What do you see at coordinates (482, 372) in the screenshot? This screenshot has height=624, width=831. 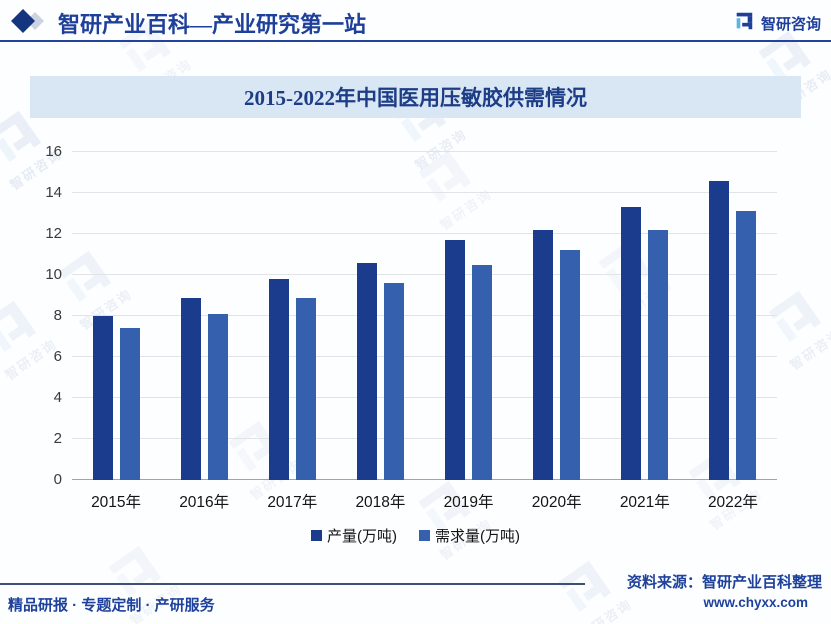 I see `bar-需求量(万吨)-2019年` at bounding box center [482, 372].